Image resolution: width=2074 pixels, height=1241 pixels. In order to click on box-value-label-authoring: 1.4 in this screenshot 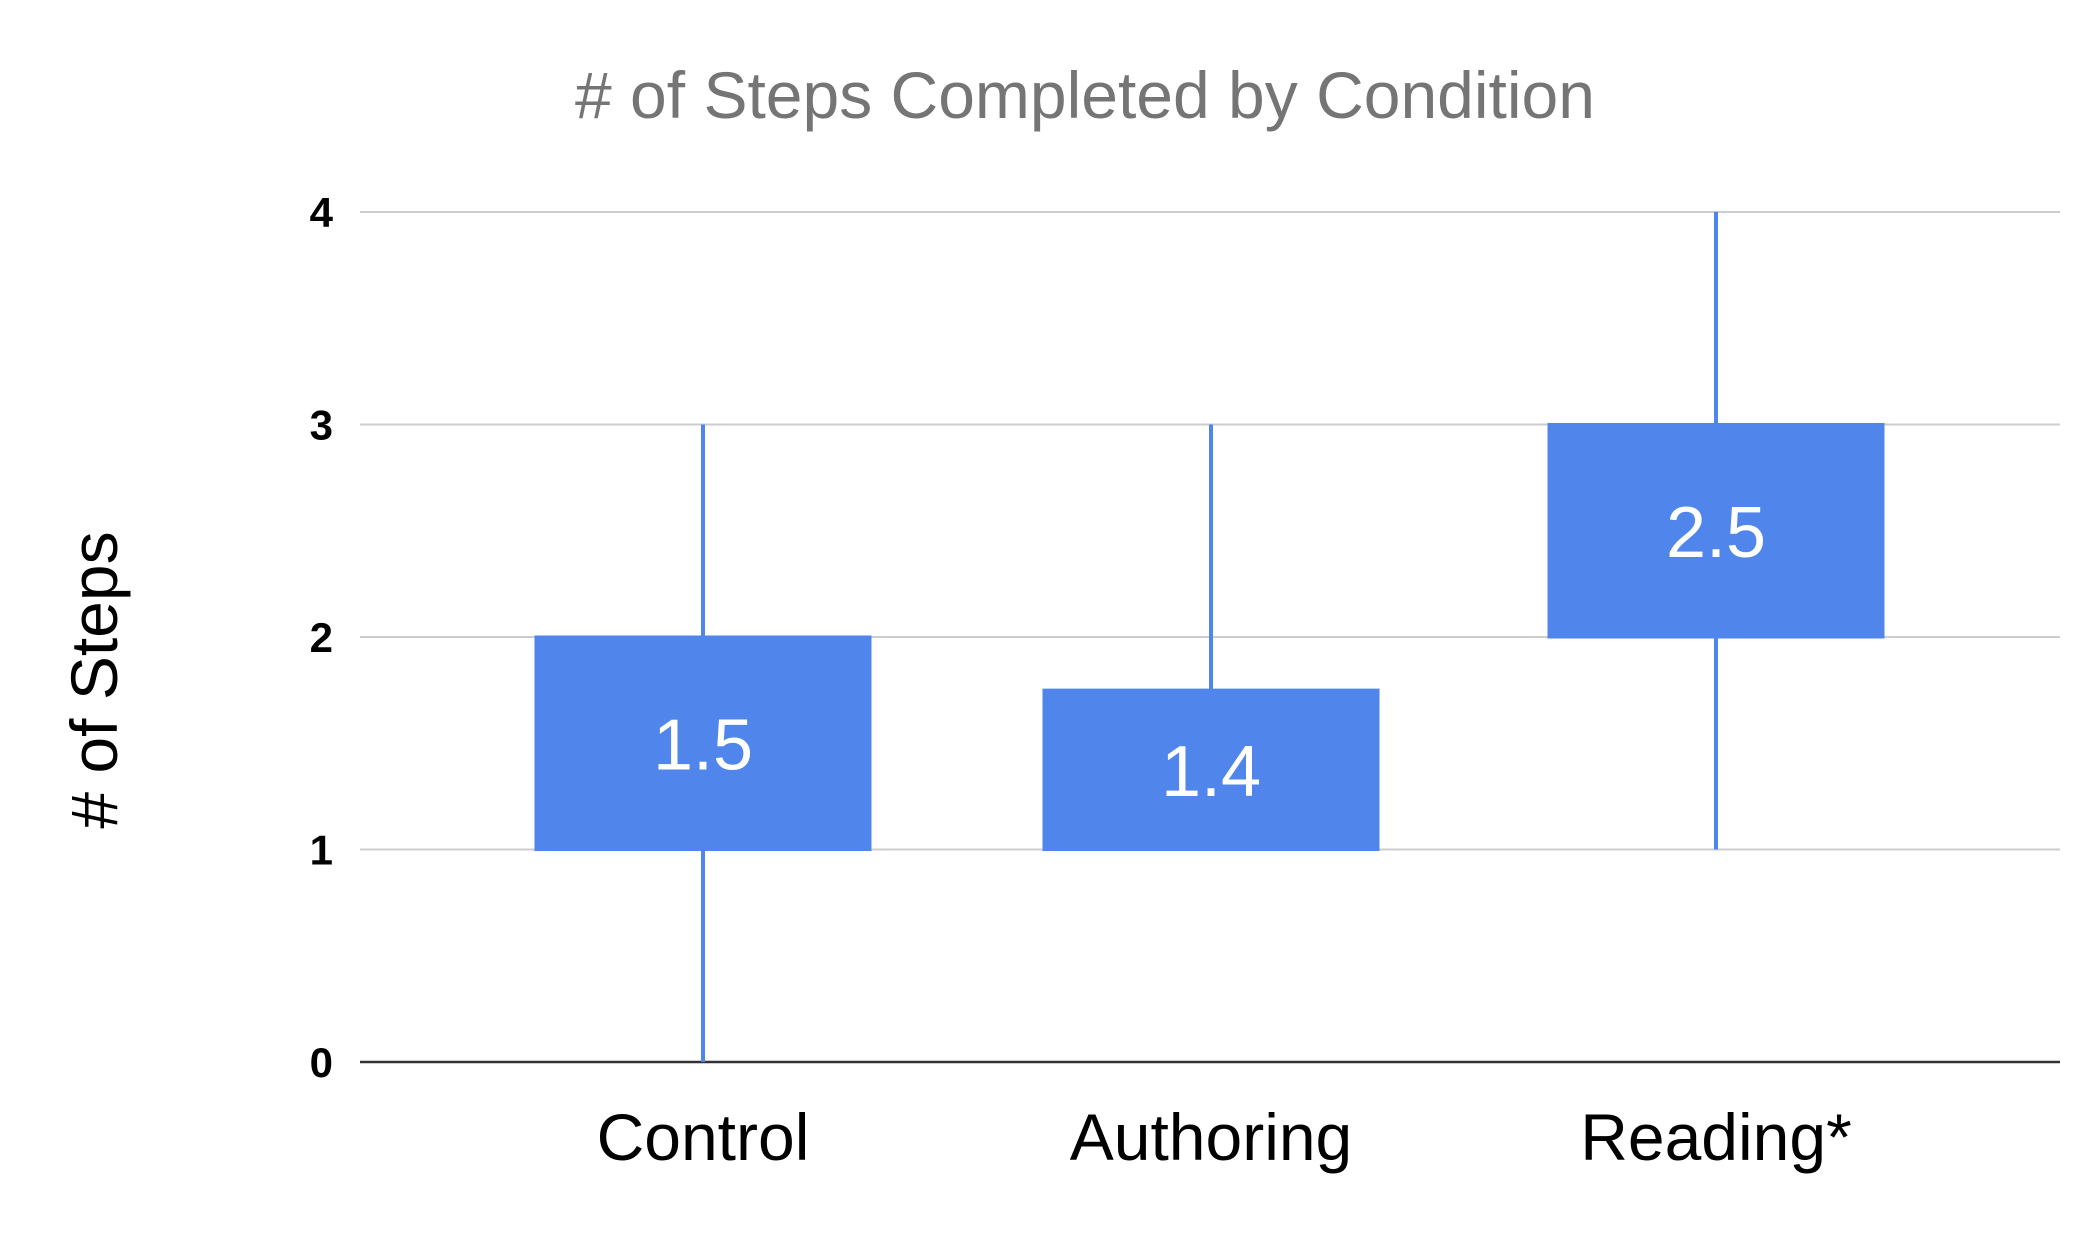, I will do `click(1211, 772)`.